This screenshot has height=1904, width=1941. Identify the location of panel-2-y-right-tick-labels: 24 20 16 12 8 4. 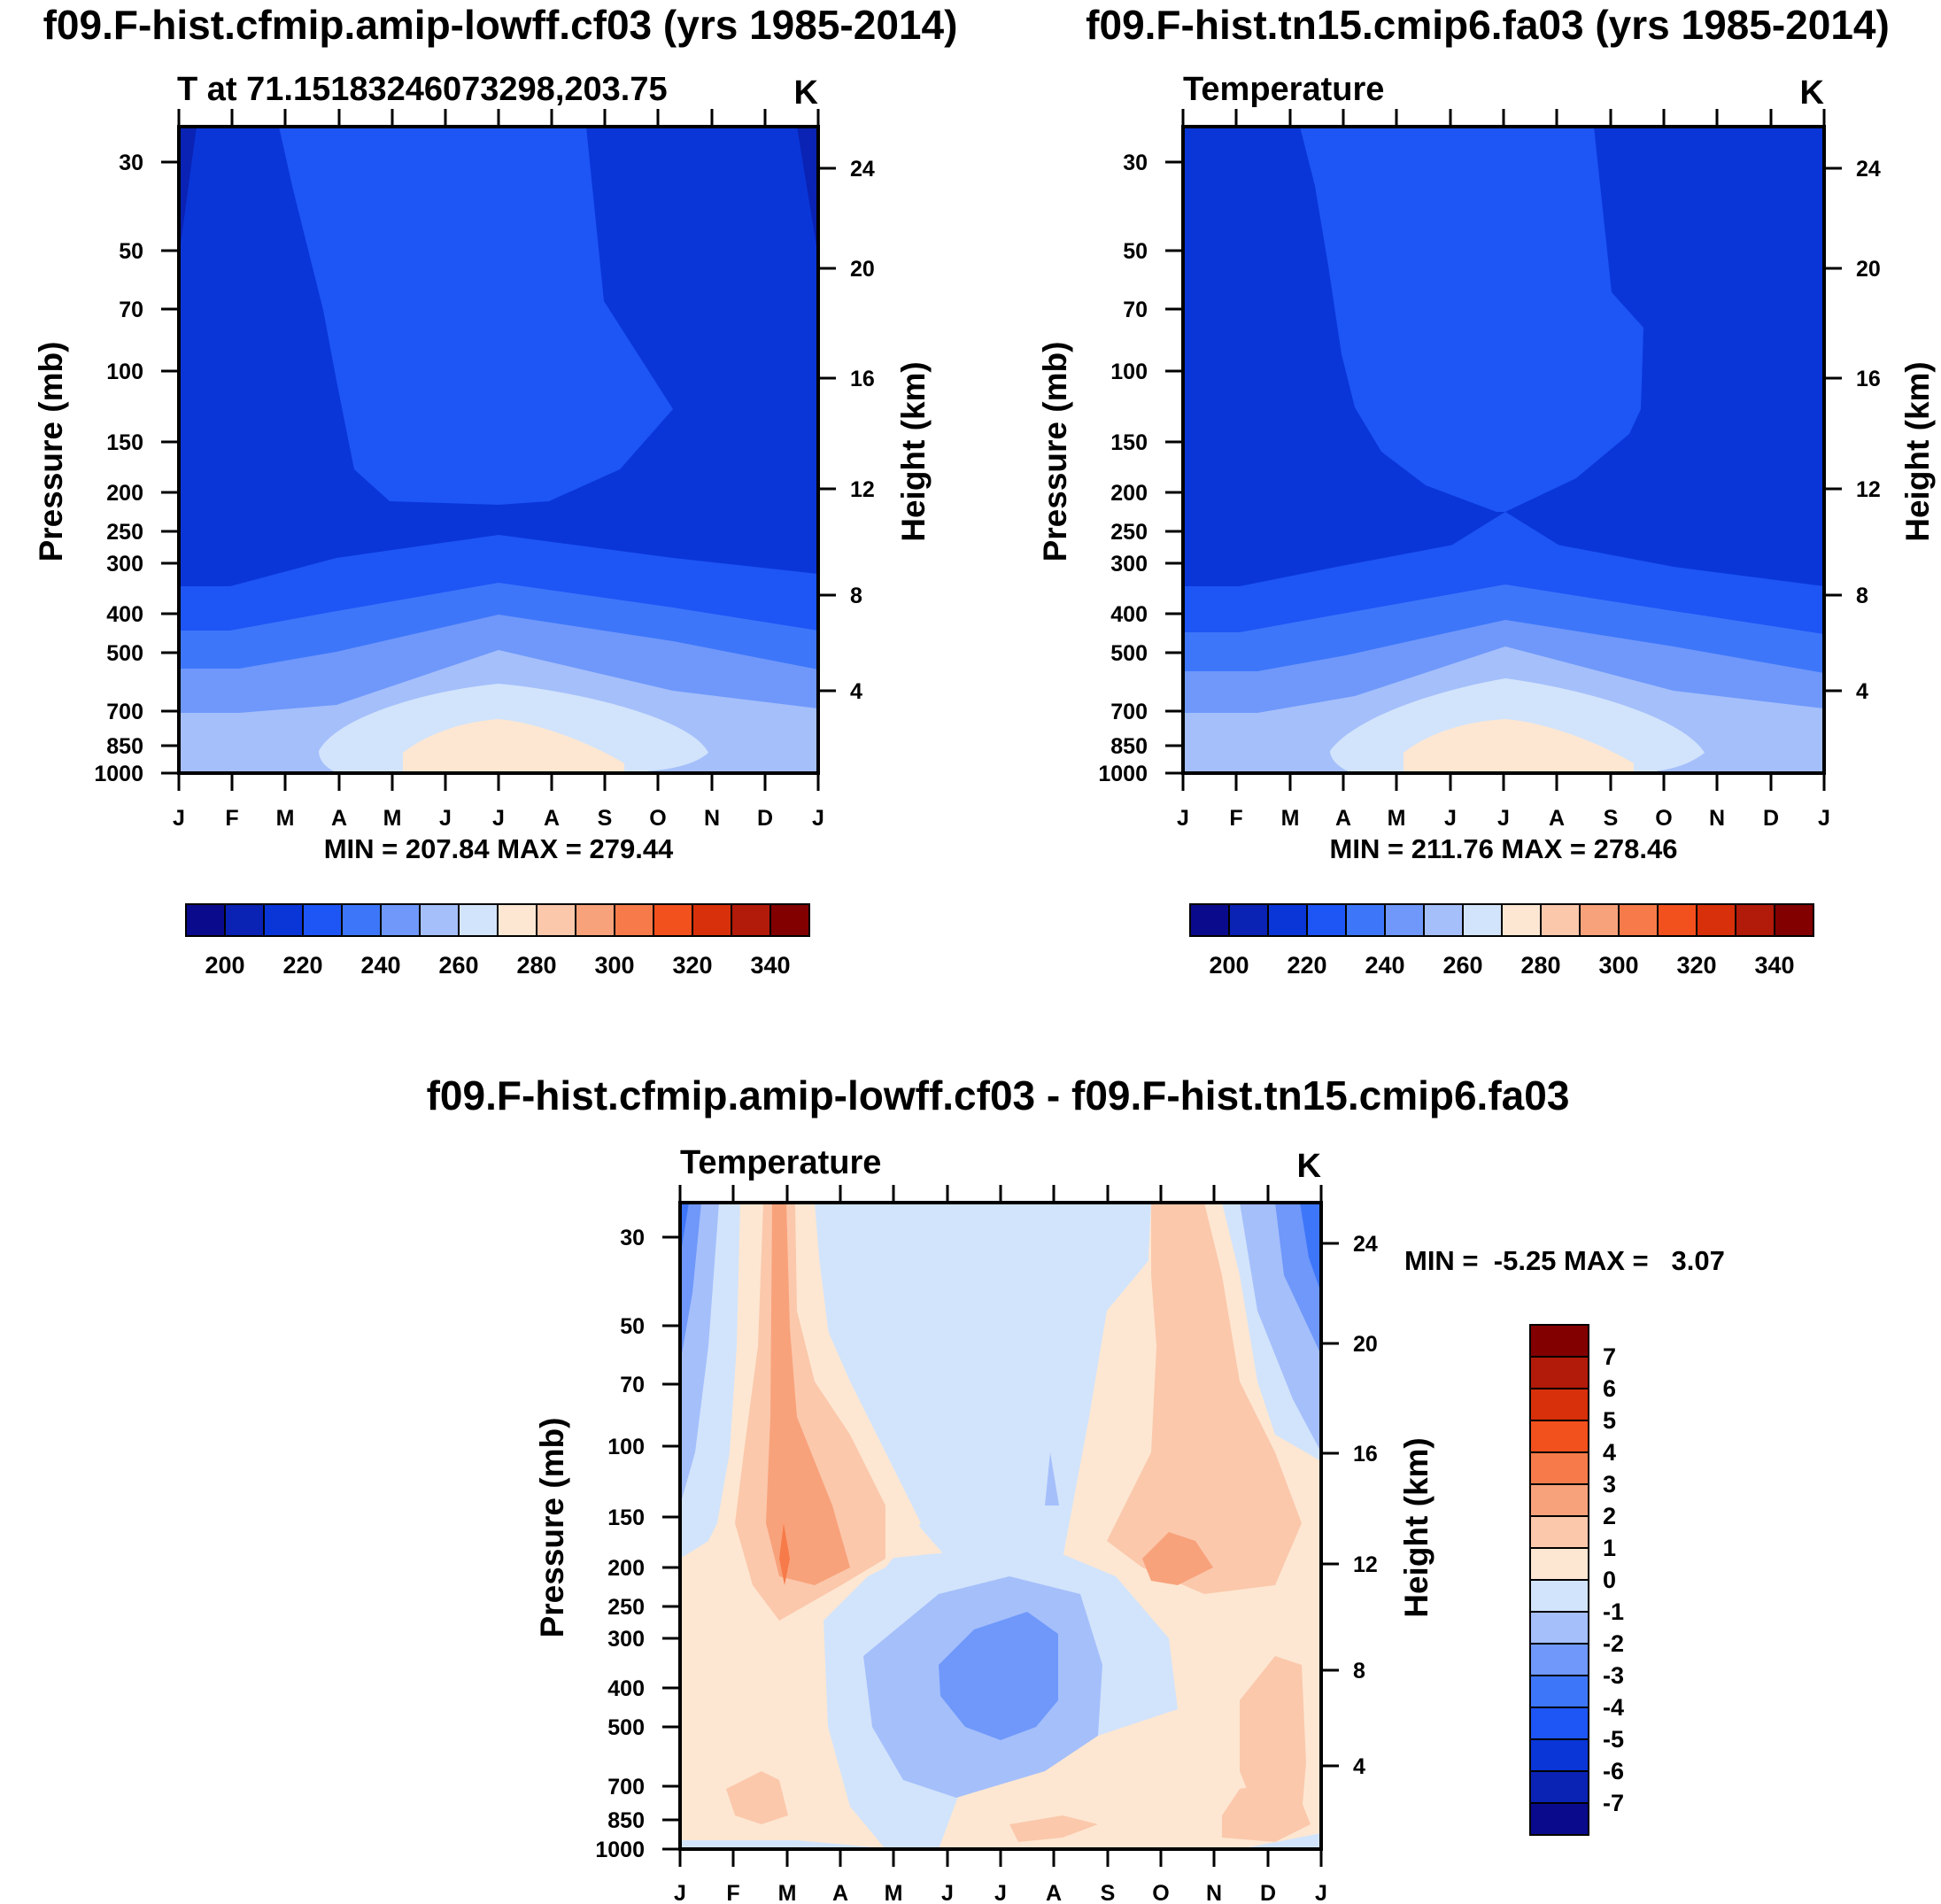
(1869, 430).